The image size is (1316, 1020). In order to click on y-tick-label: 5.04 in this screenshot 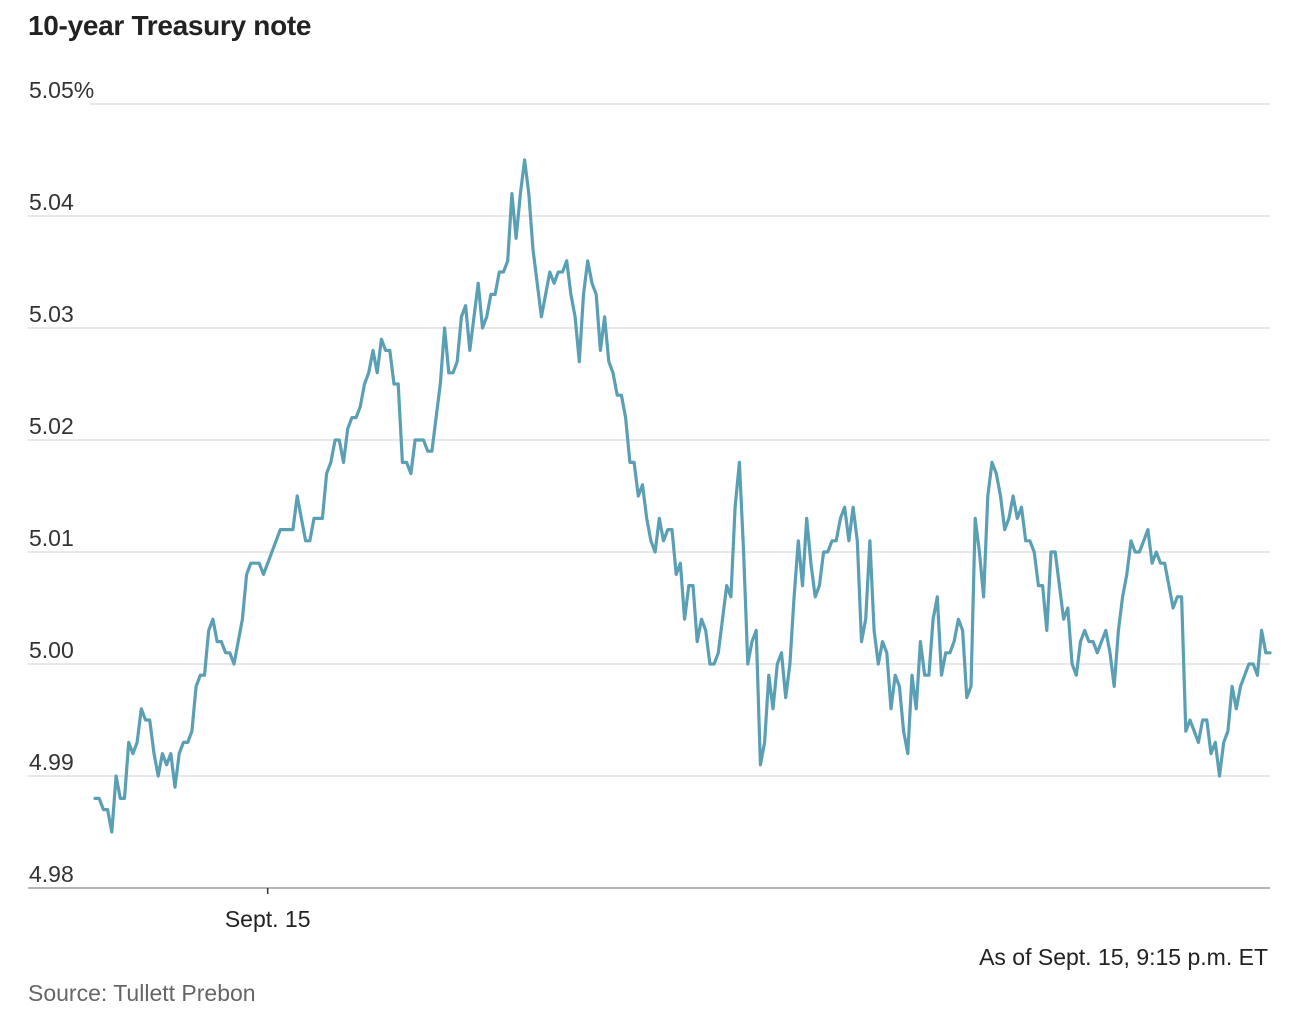, I will do `click(51, 202)`.